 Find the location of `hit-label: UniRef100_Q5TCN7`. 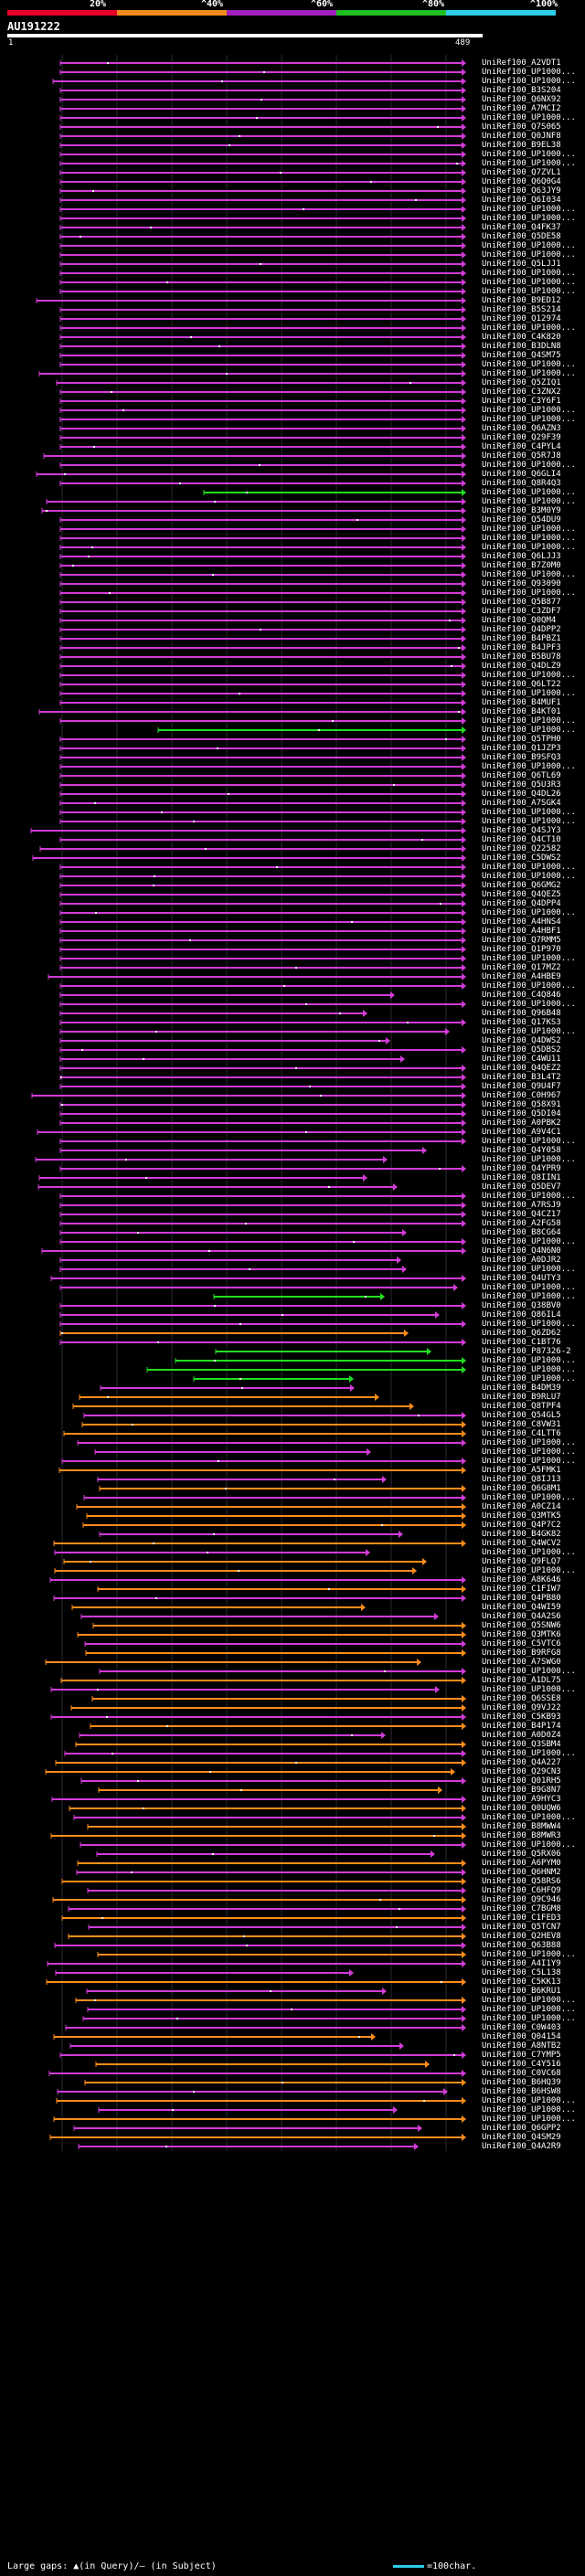

hit-label: UniRef100_Q5TCN7 is located at coordinates (521, 1927).